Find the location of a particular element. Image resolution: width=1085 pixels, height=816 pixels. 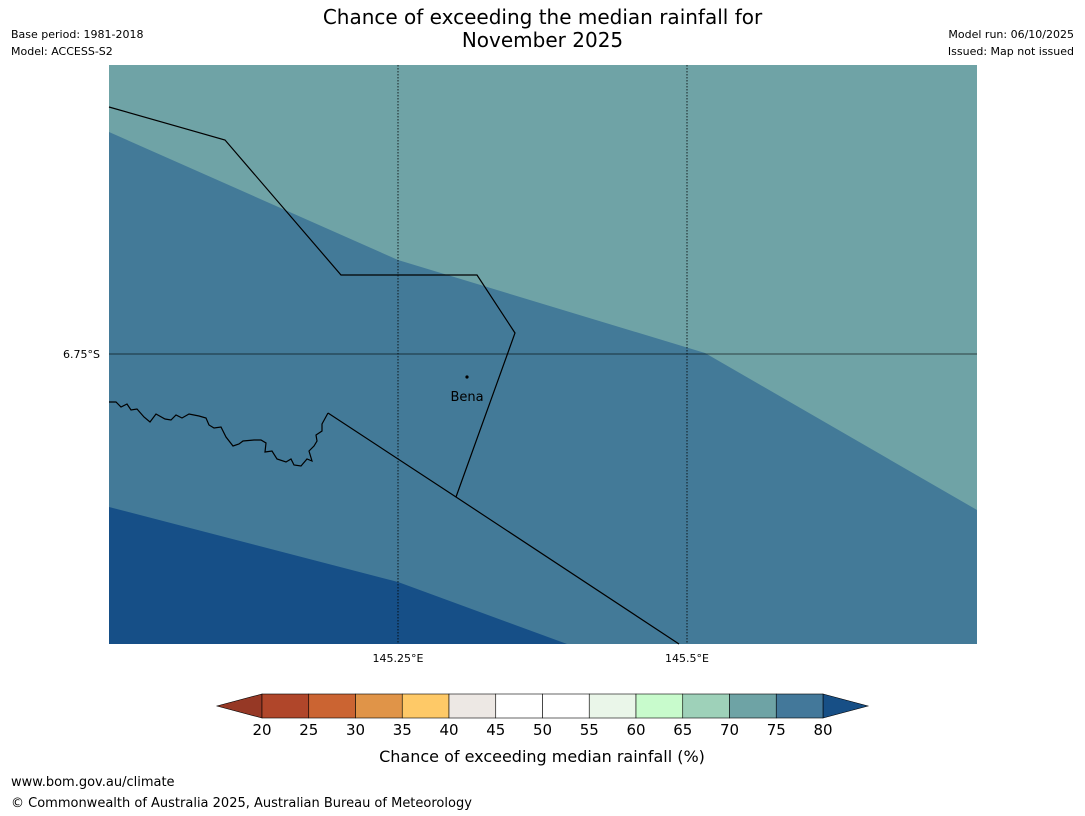

bena-marker is located at coordinates (467, 377).